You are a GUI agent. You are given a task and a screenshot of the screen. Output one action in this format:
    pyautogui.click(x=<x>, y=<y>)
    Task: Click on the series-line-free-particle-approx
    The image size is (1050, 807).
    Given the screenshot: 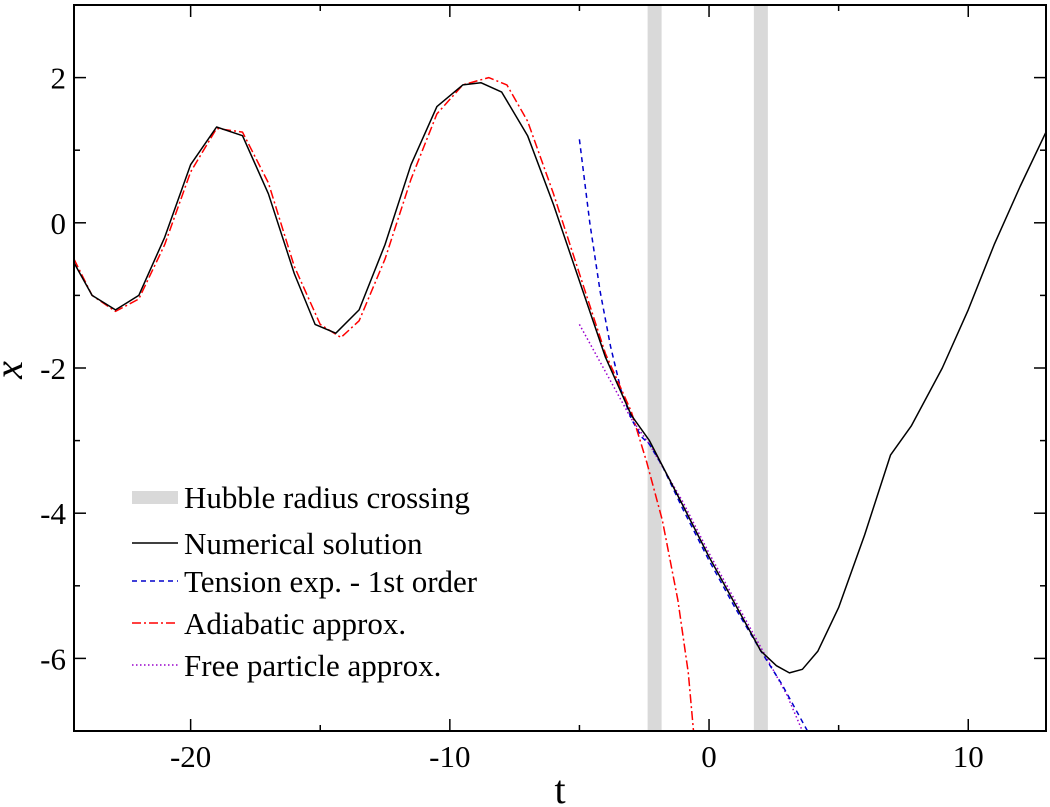 What is the action you would take?
    pyautogui.click(x=691, y=528)
    